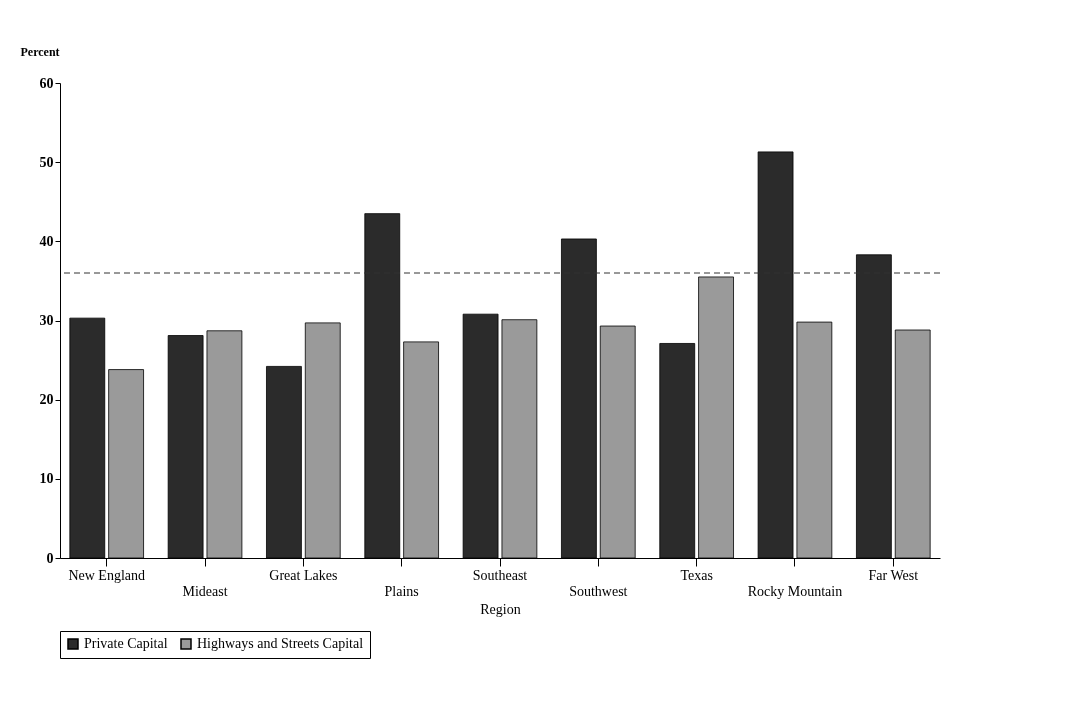 The image size is (1067, 702). I want to click on x-axis-title: Region, so click(500, 609).